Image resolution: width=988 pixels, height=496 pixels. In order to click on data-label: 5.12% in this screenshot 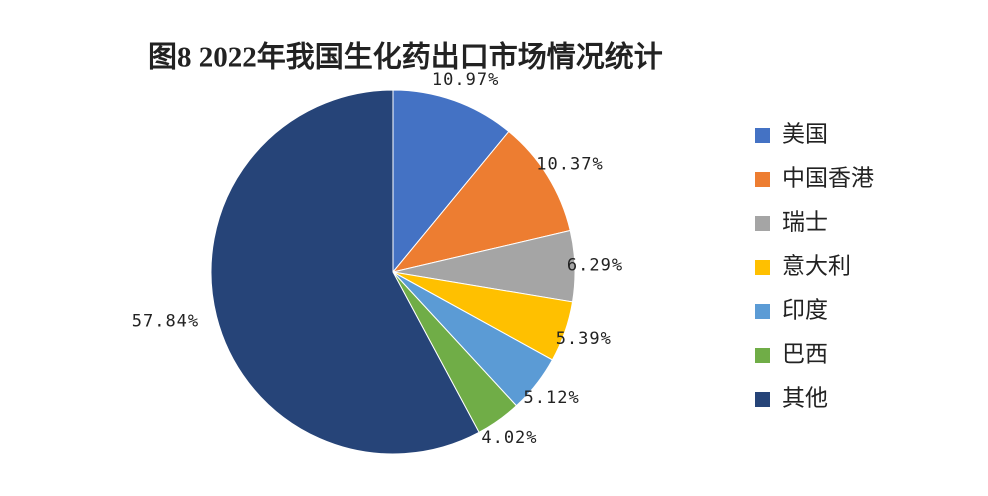, I will do `click(552, 398)`.